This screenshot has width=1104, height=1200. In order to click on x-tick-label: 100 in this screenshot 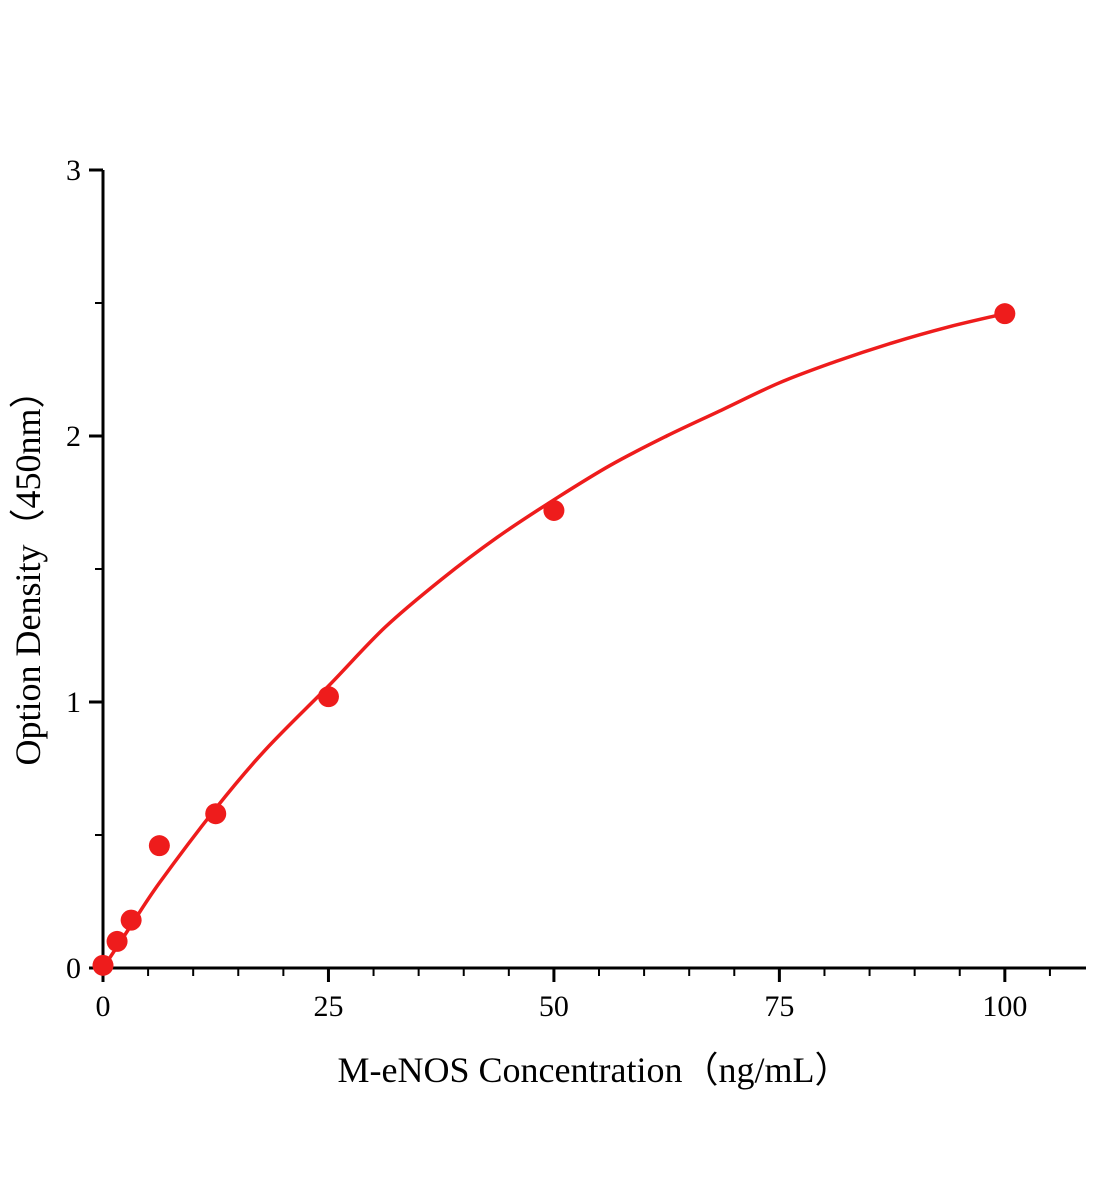, I will do `click(1004, 1006)`.